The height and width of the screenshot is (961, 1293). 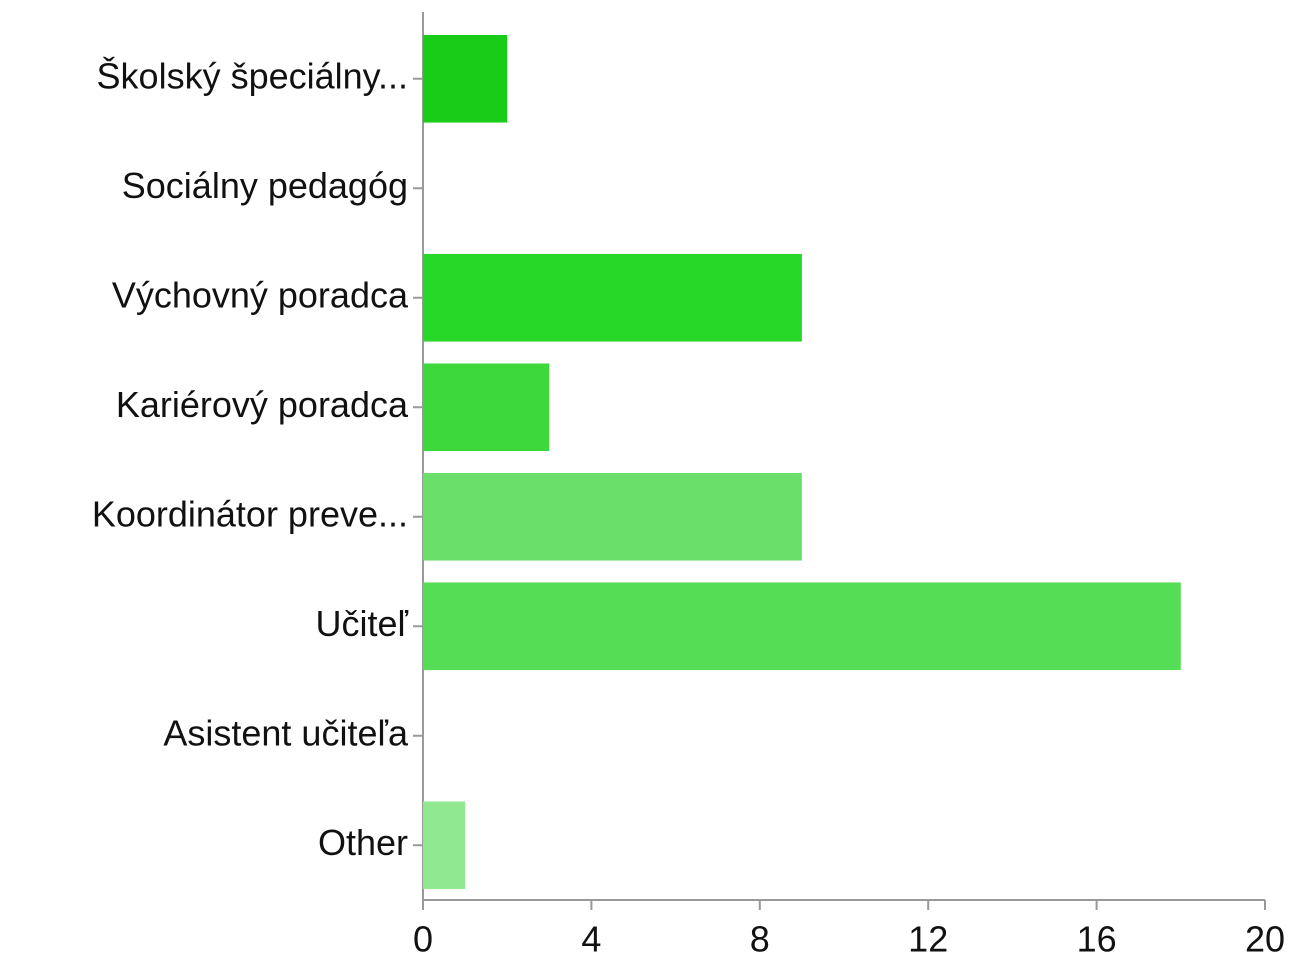 What do you see at coordinates (423, 939) in the screenshot?
I see `x-tick-label: 0` at bounding box center [423, 939].